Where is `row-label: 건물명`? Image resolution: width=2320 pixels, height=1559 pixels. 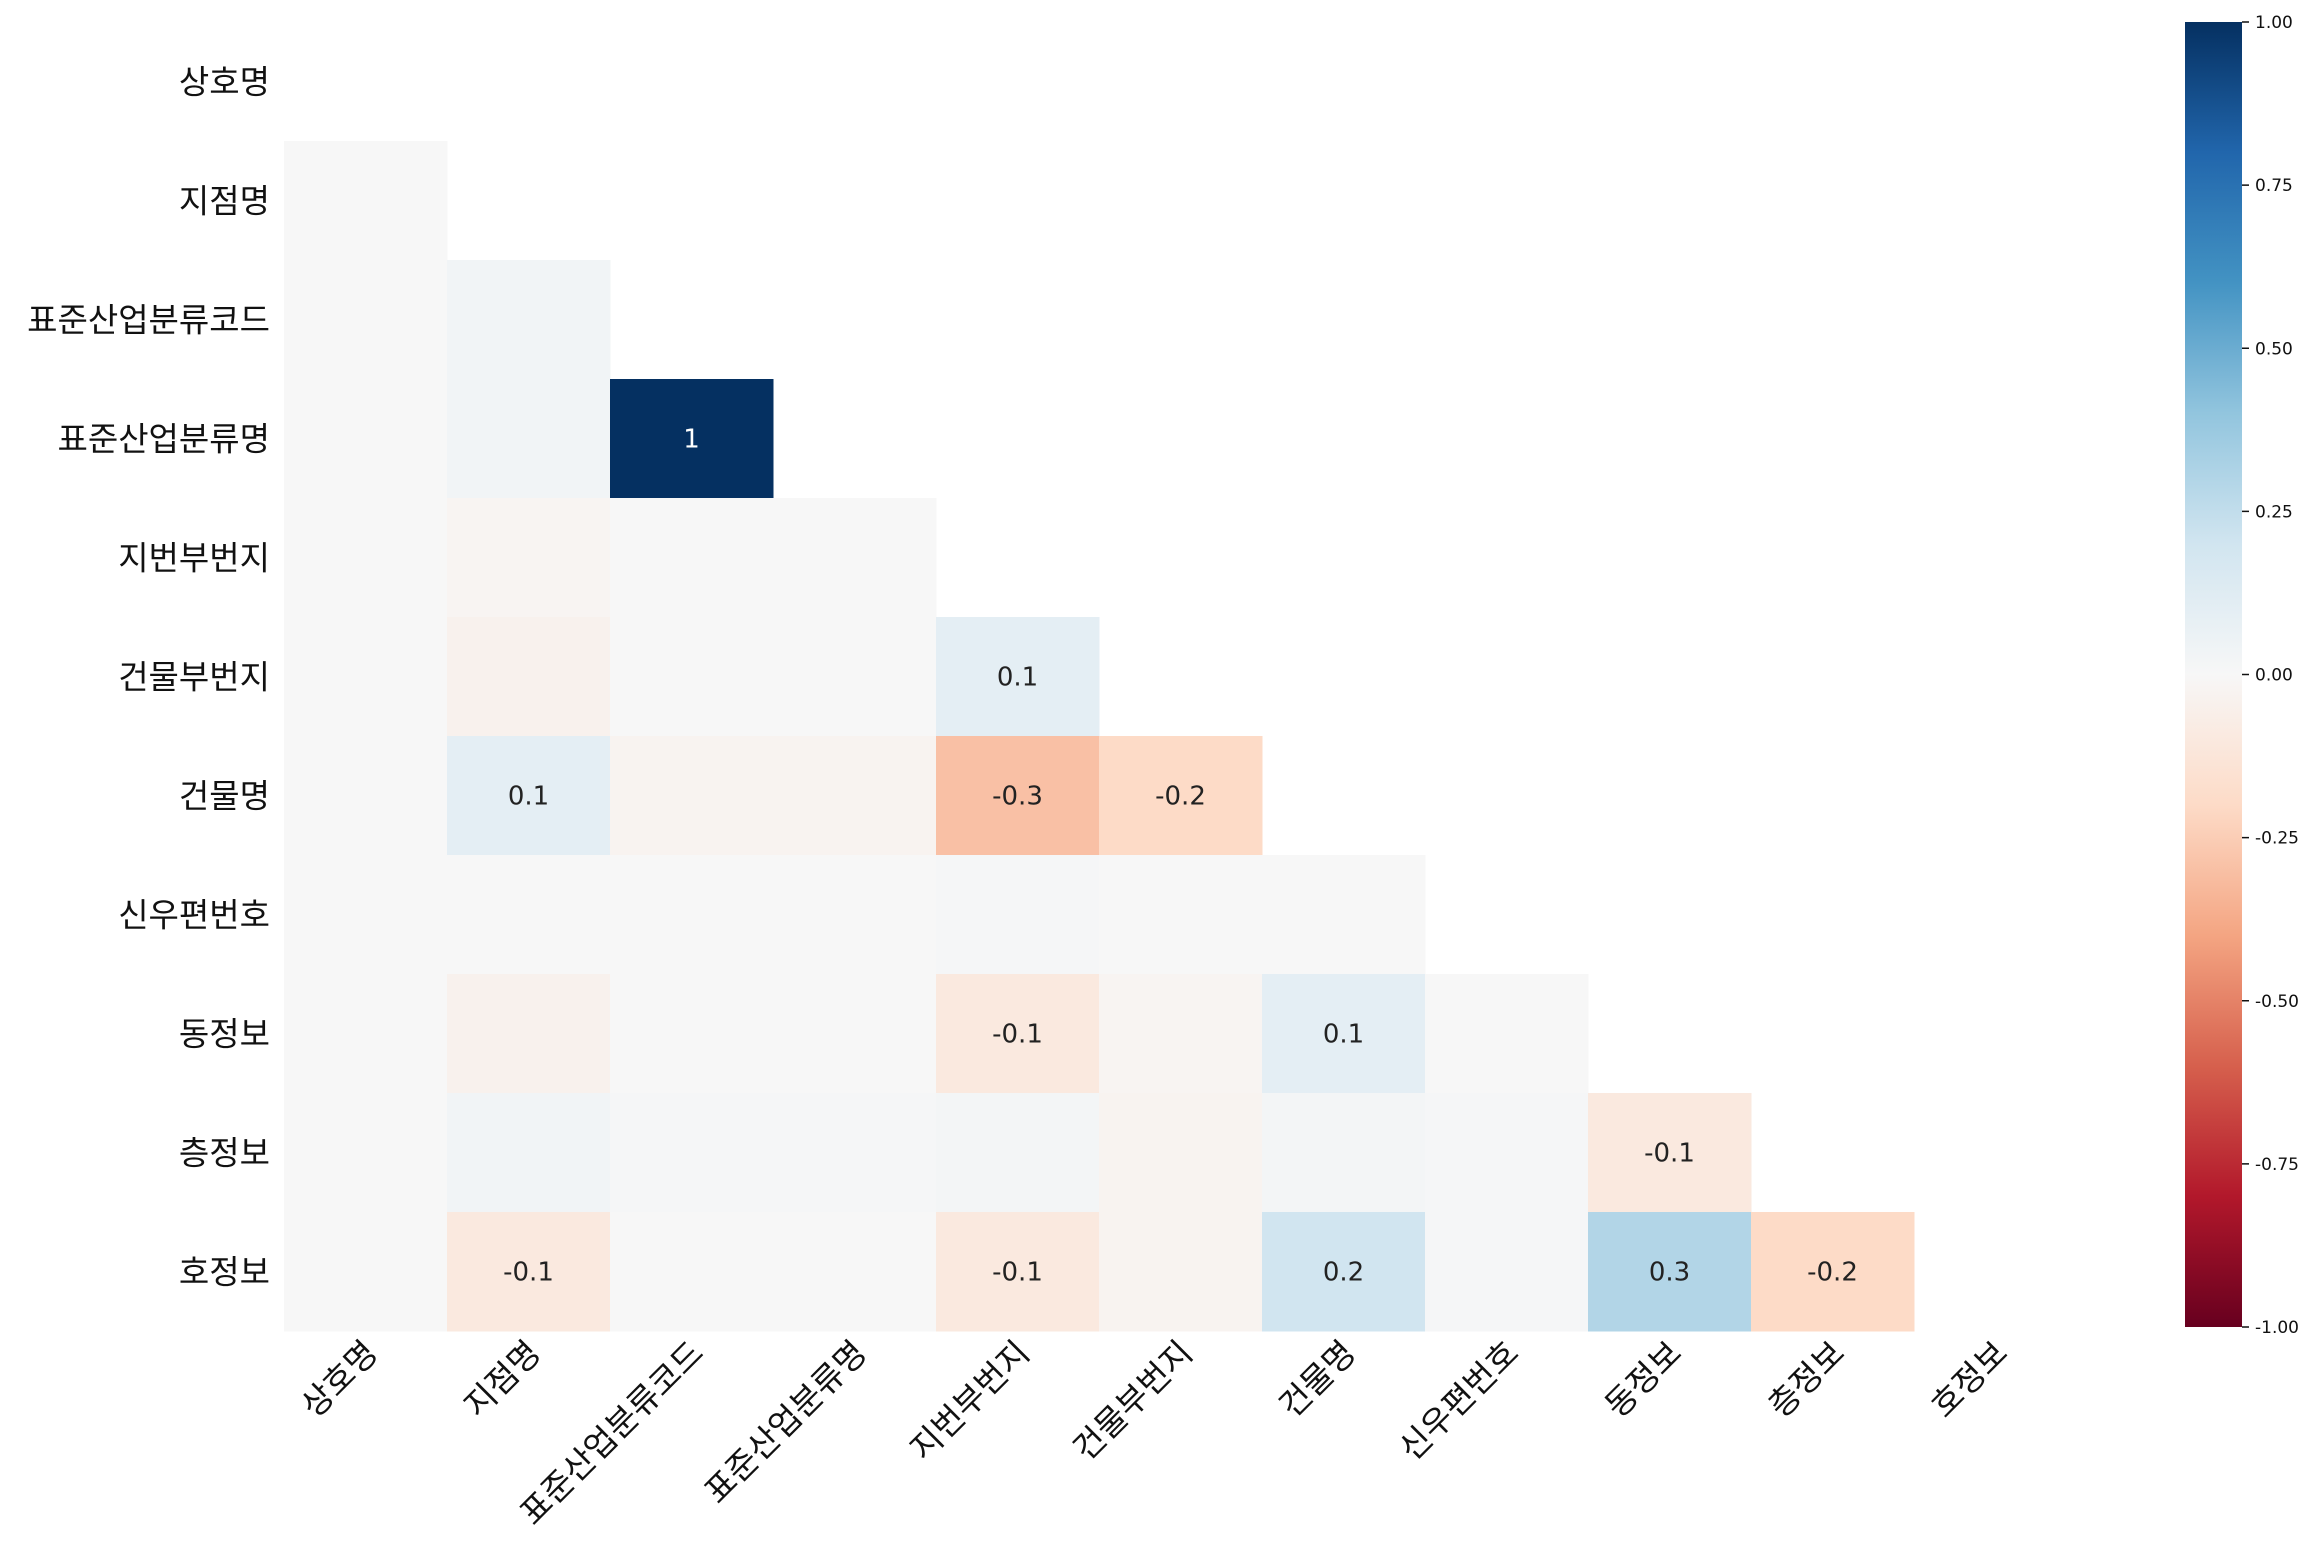 row-label: 건물명 is located at coordinates (224, 796).